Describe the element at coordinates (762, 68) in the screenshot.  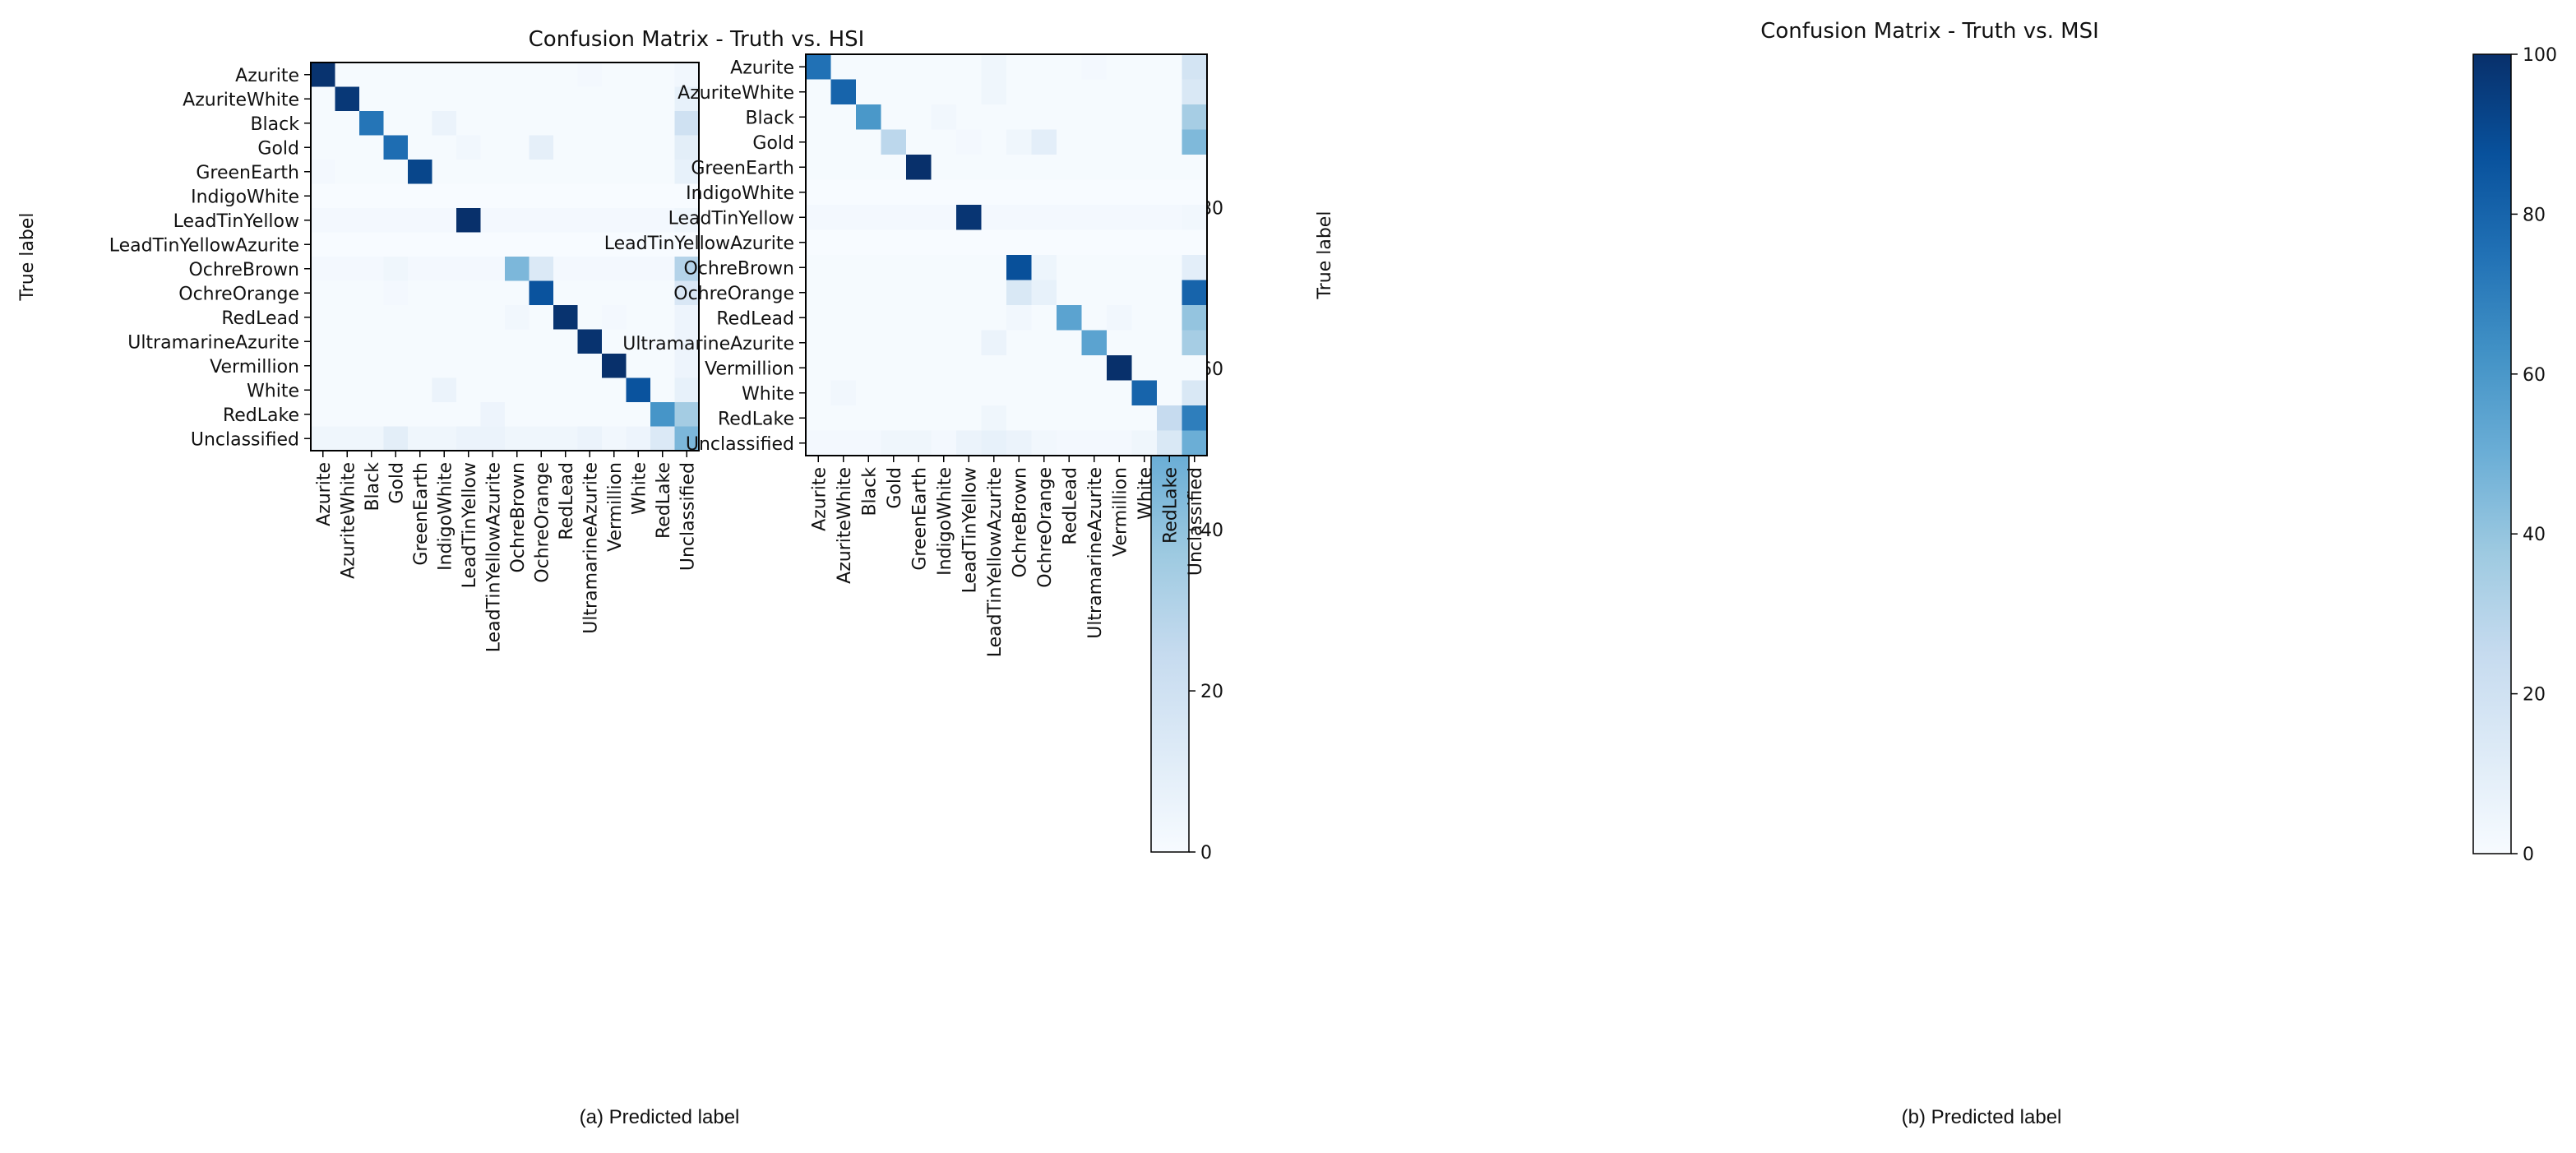
I see `y-tick-label: Azurite` at that location.